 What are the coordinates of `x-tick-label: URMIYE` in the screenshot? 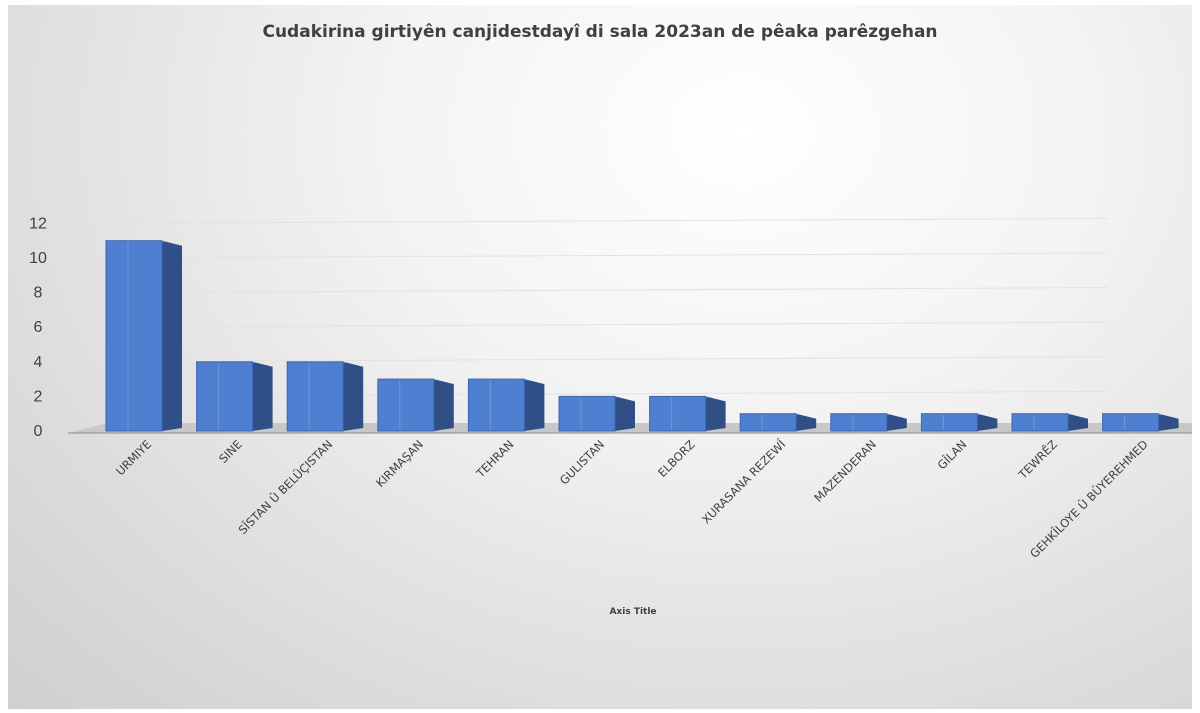 It's located at (133, 457).